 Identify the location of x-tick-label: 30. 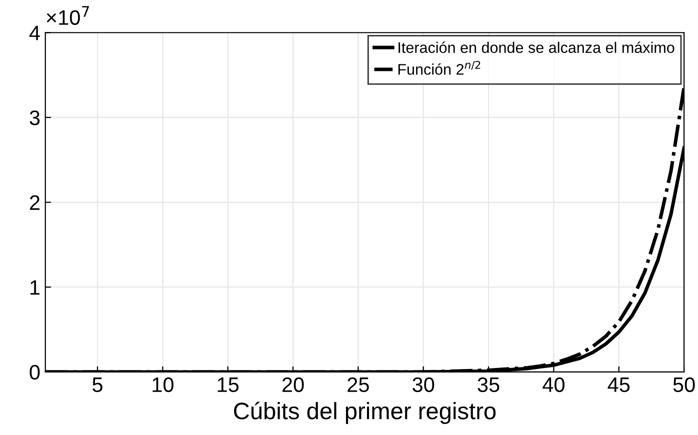
(423, 384).